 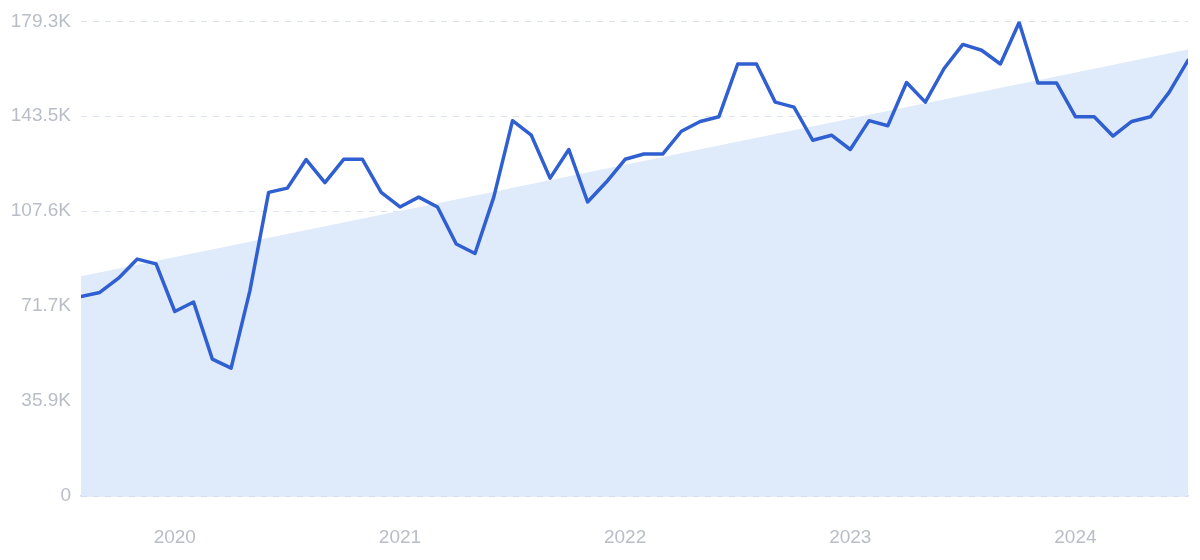 I want to click on y-tick-label: 107.6K, so click(x=41, y=210).